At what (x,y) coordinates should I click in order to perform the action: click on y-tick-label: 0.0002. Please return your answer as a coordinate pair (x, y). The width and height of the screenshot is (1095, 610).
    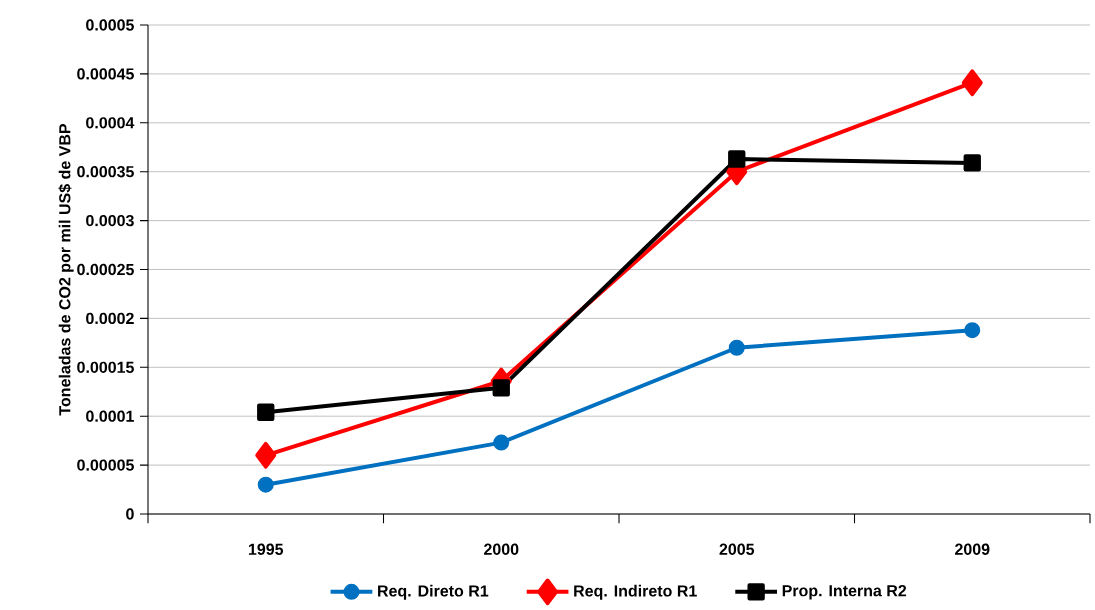
    Looking at the image, I should click on (110, 318).